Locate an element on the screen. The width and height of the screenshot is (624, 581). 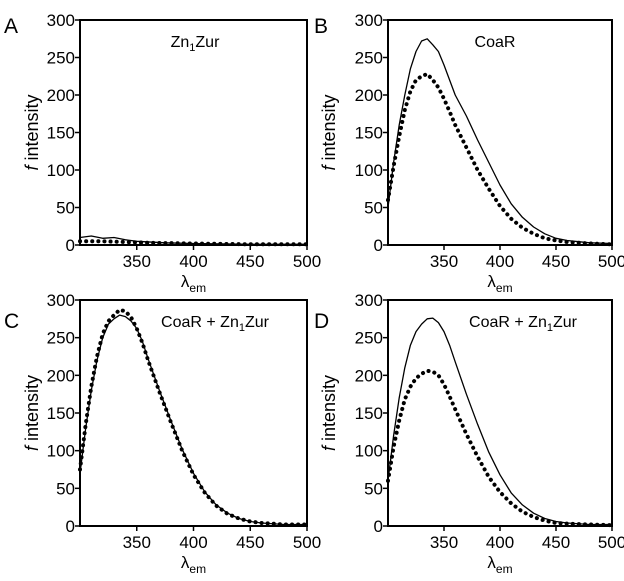
annotation-main: Zn is located at coordinates (180, 42).